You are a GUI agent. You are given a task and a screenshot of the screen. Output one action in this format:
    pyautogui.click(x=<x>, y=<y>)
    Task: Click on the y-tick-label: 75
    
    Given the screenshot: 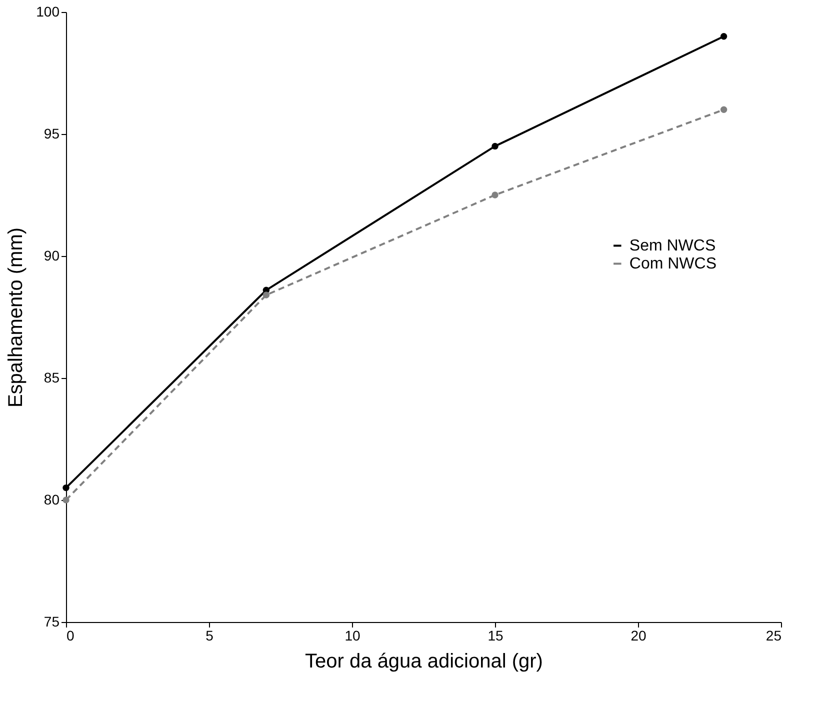 What is the action you would take?
    pyautogui.click(x=52, y=622)
    